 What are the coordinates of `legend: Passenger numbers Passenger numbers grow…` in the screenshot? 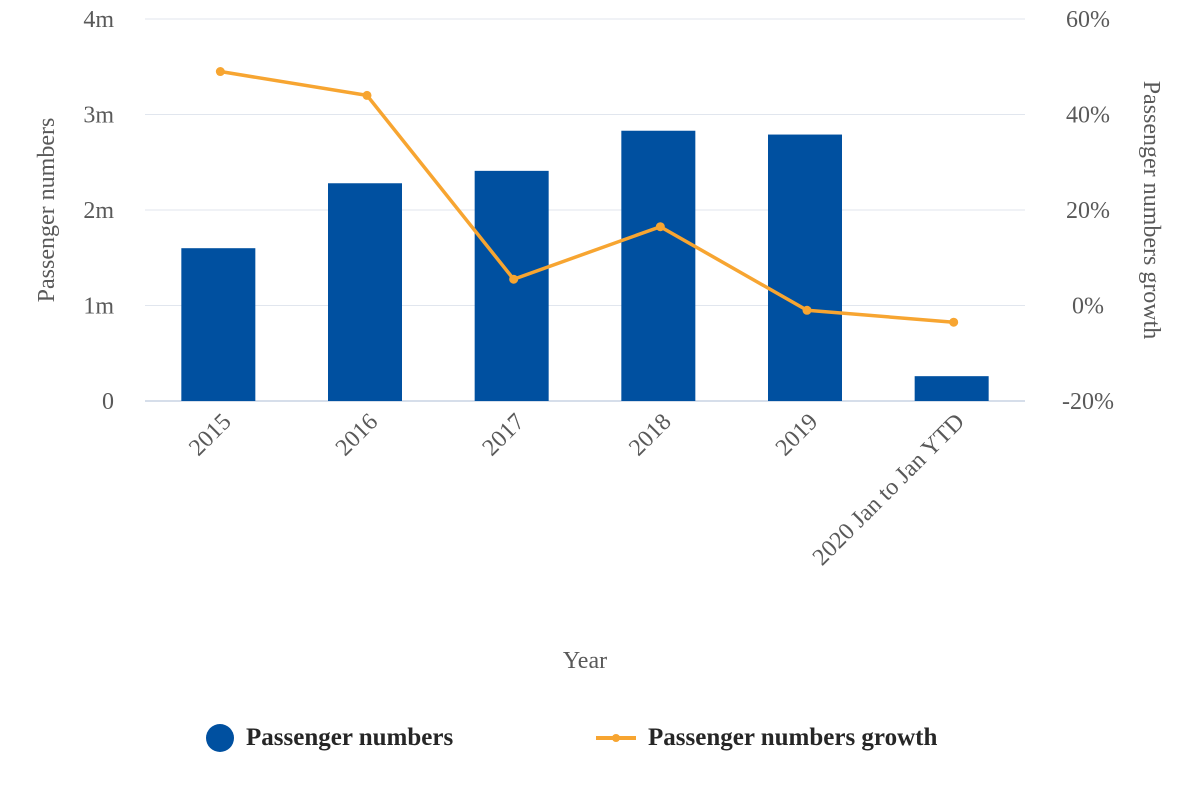 It's located at (600, 738).